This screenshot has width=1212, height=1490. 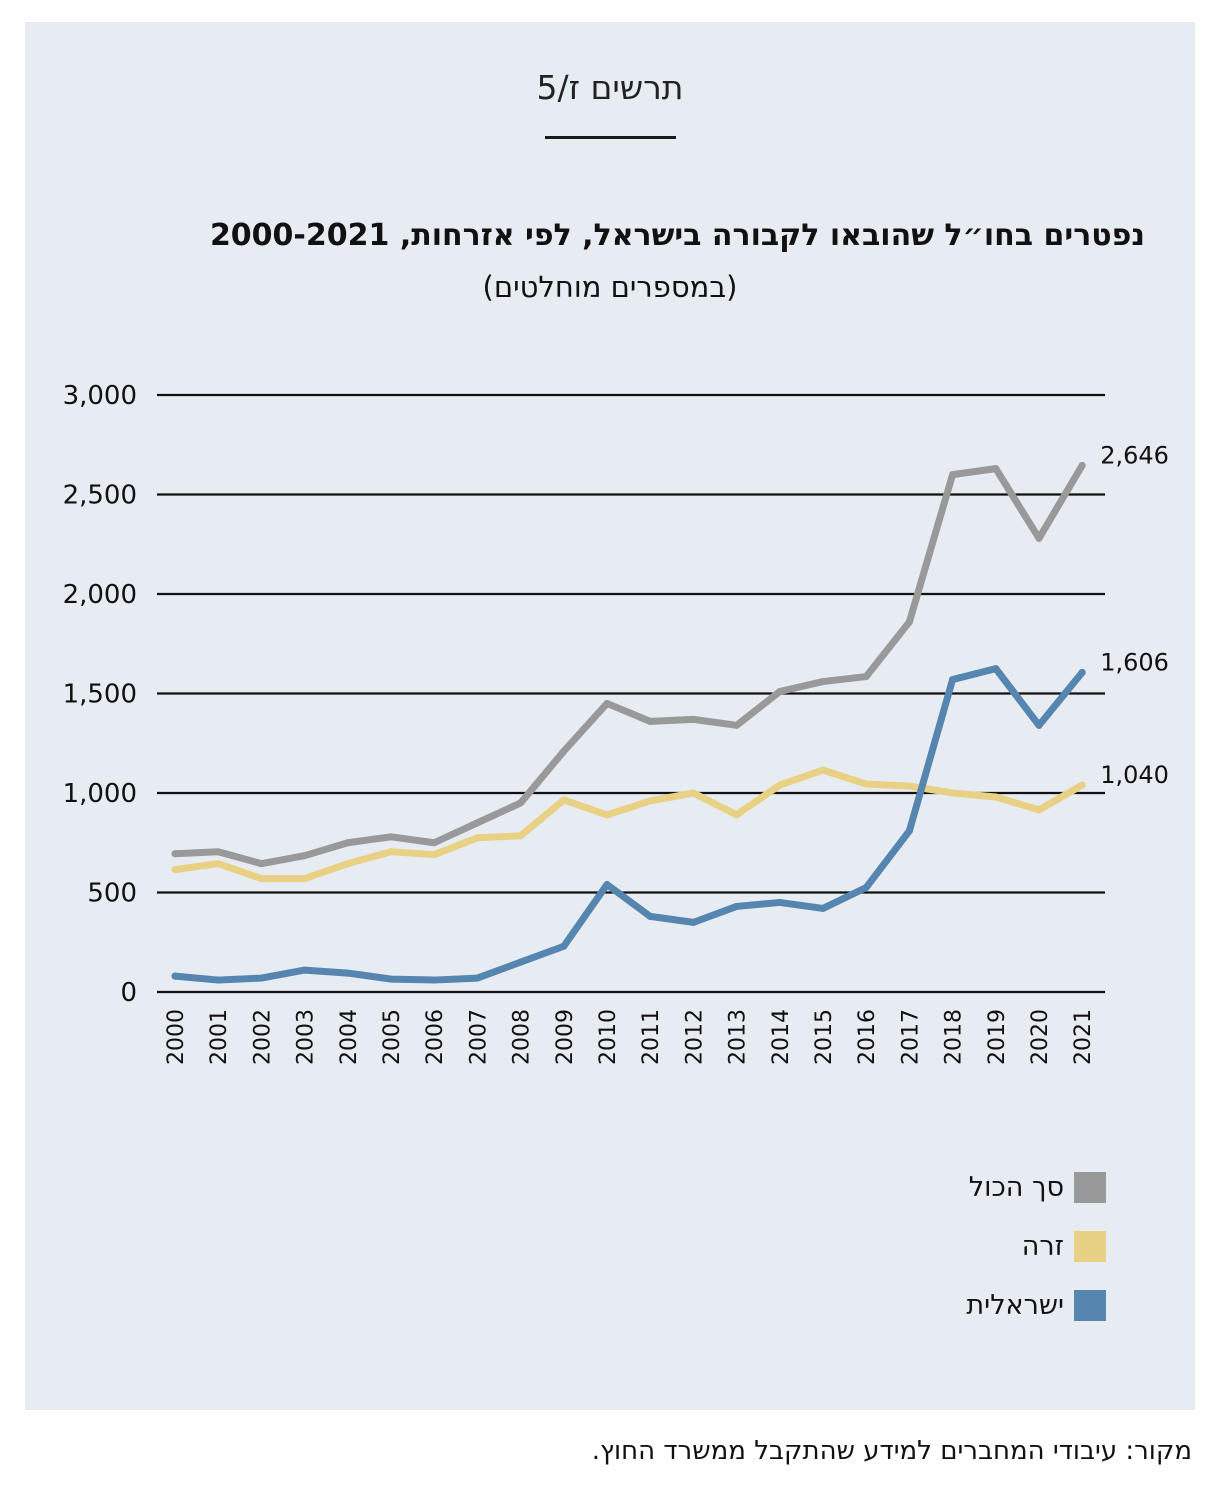 I want to click on data-point-foreign-2010, so click(x=607, y=815).